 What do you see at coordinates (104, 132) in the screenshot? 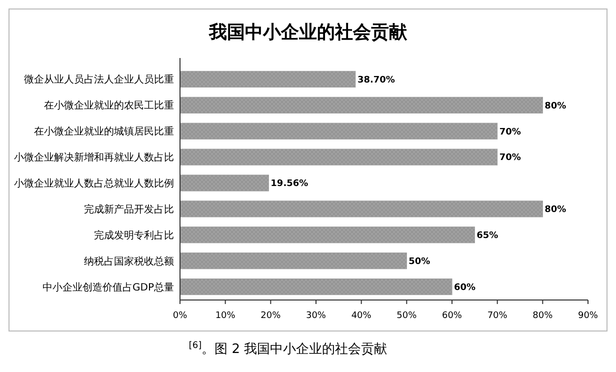
I see `y-tick-label: 在小微企业就业的城镇居民比重` at bounding box center [104, 132].